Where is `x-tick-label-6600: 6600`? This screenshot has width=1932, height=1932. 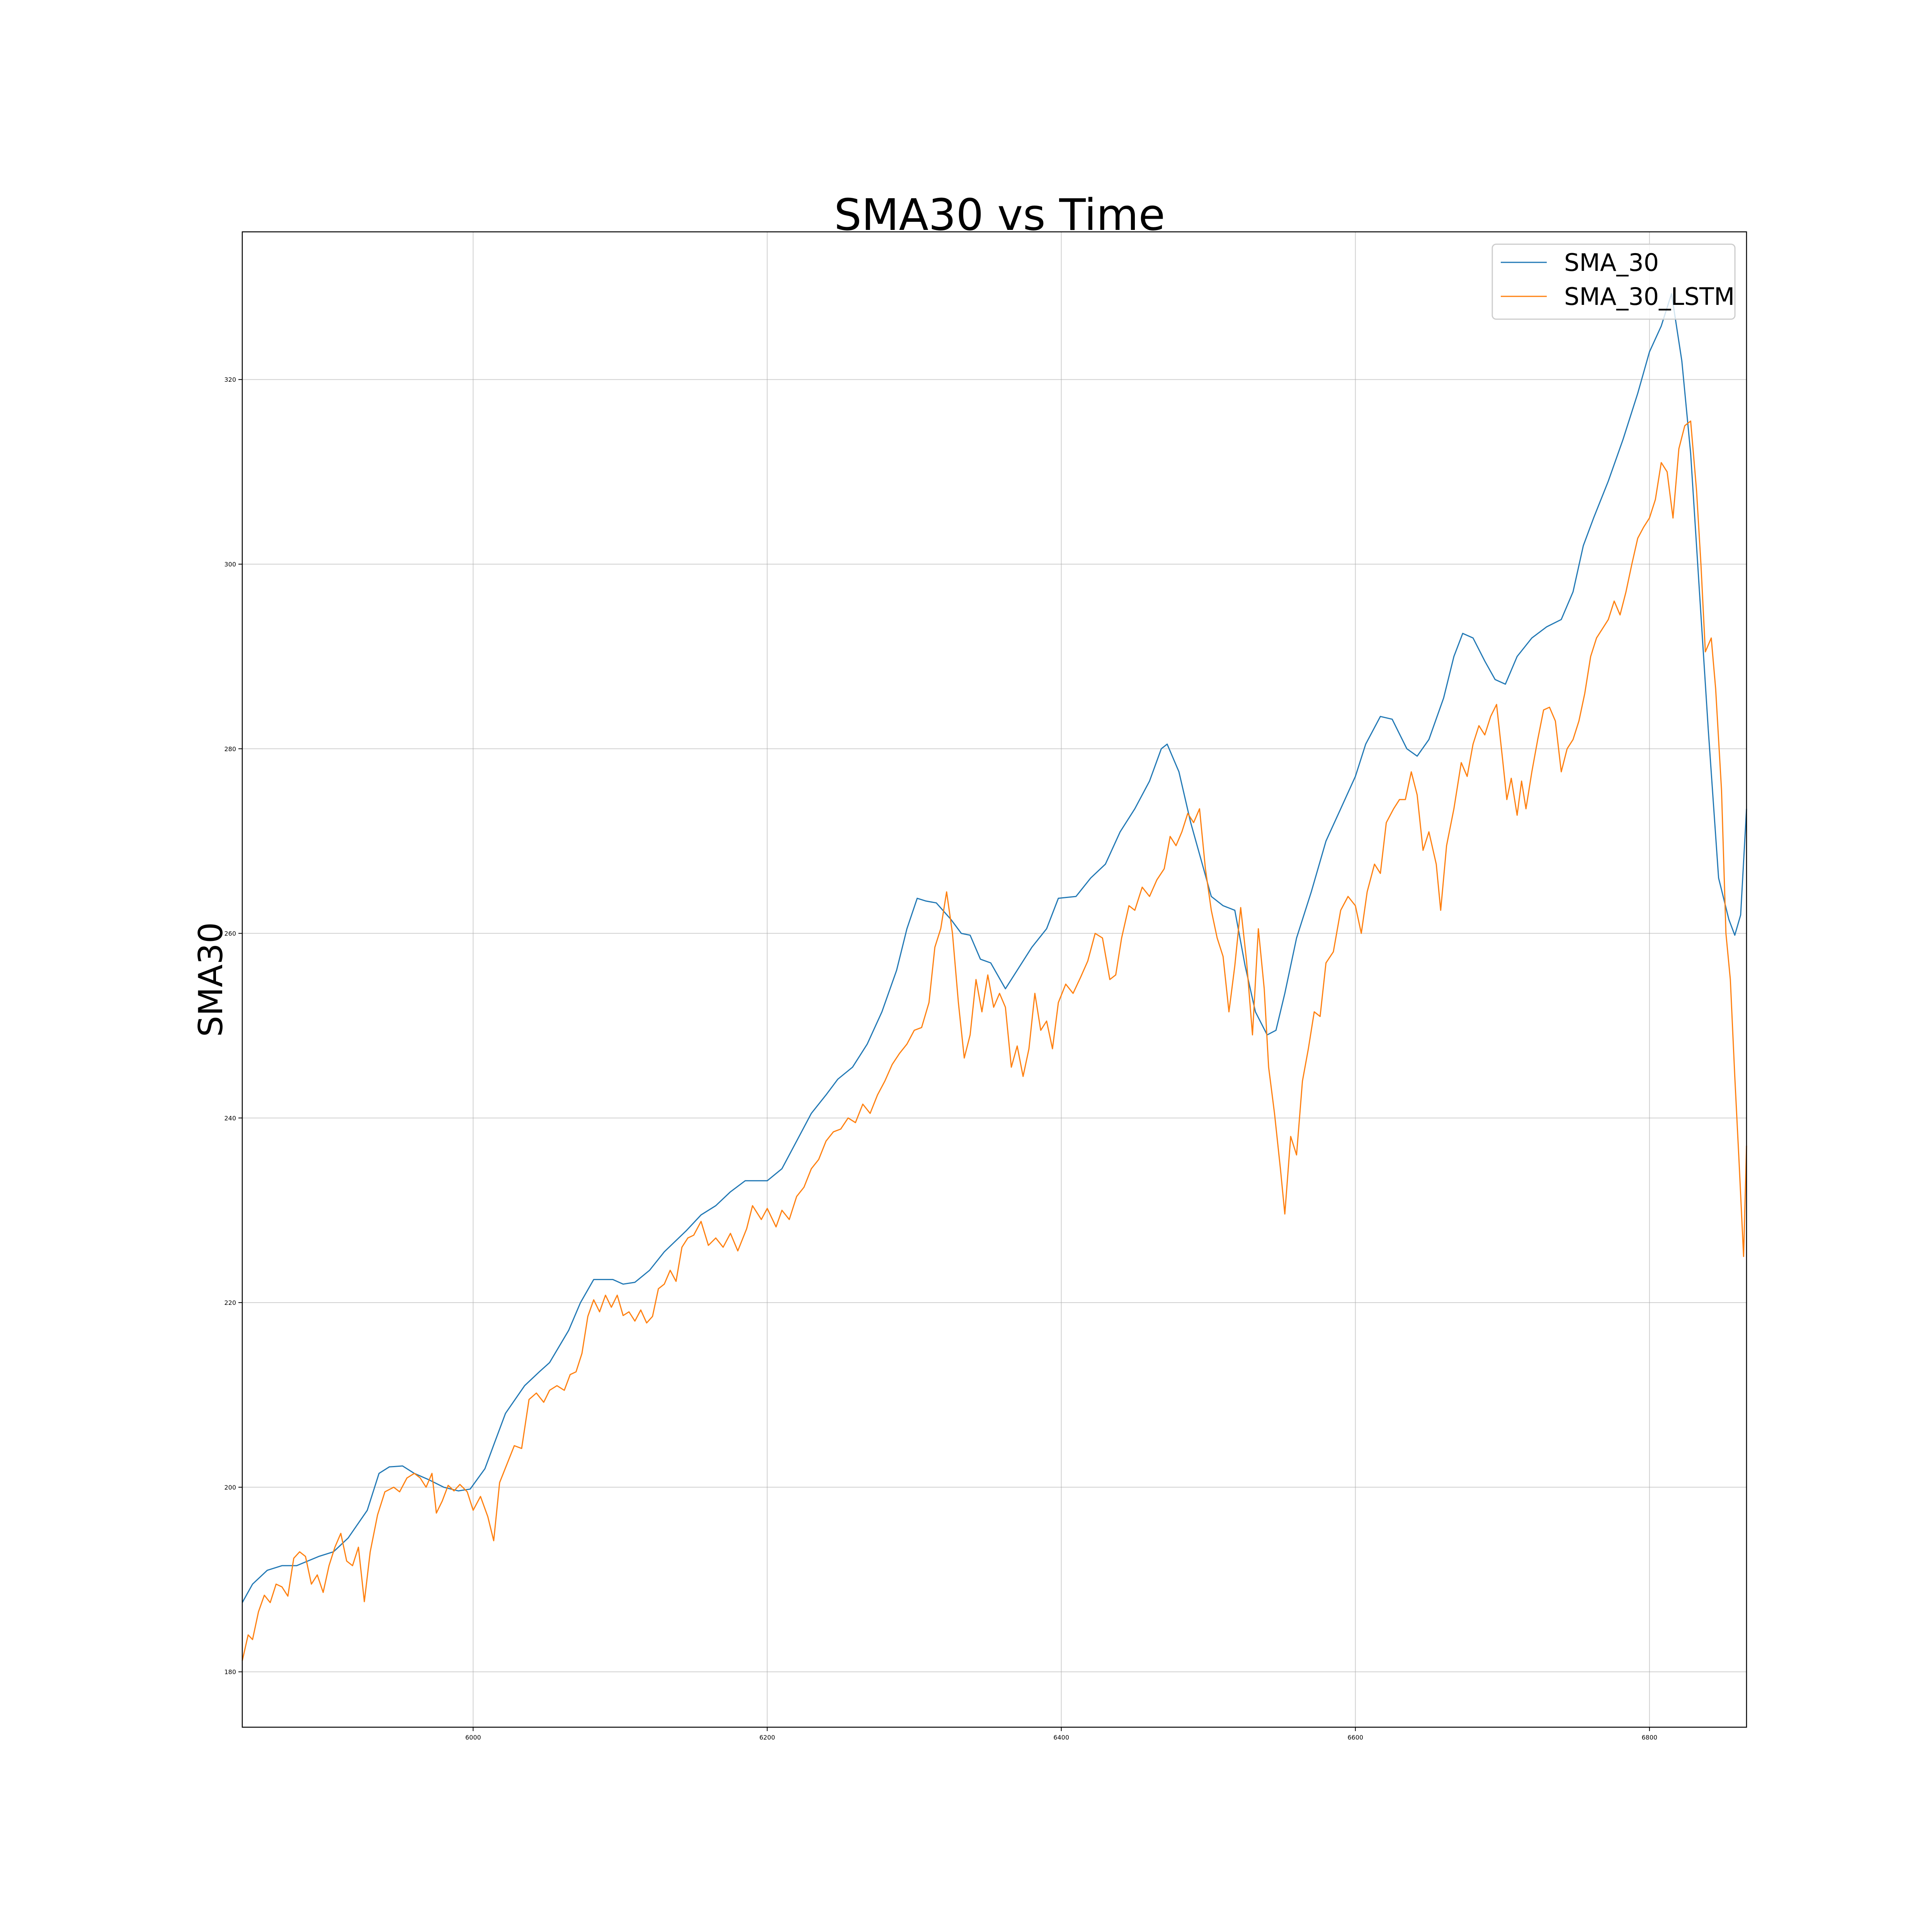 x-tick-label-6600: 6600 is located at coordinates (1355, 1738).